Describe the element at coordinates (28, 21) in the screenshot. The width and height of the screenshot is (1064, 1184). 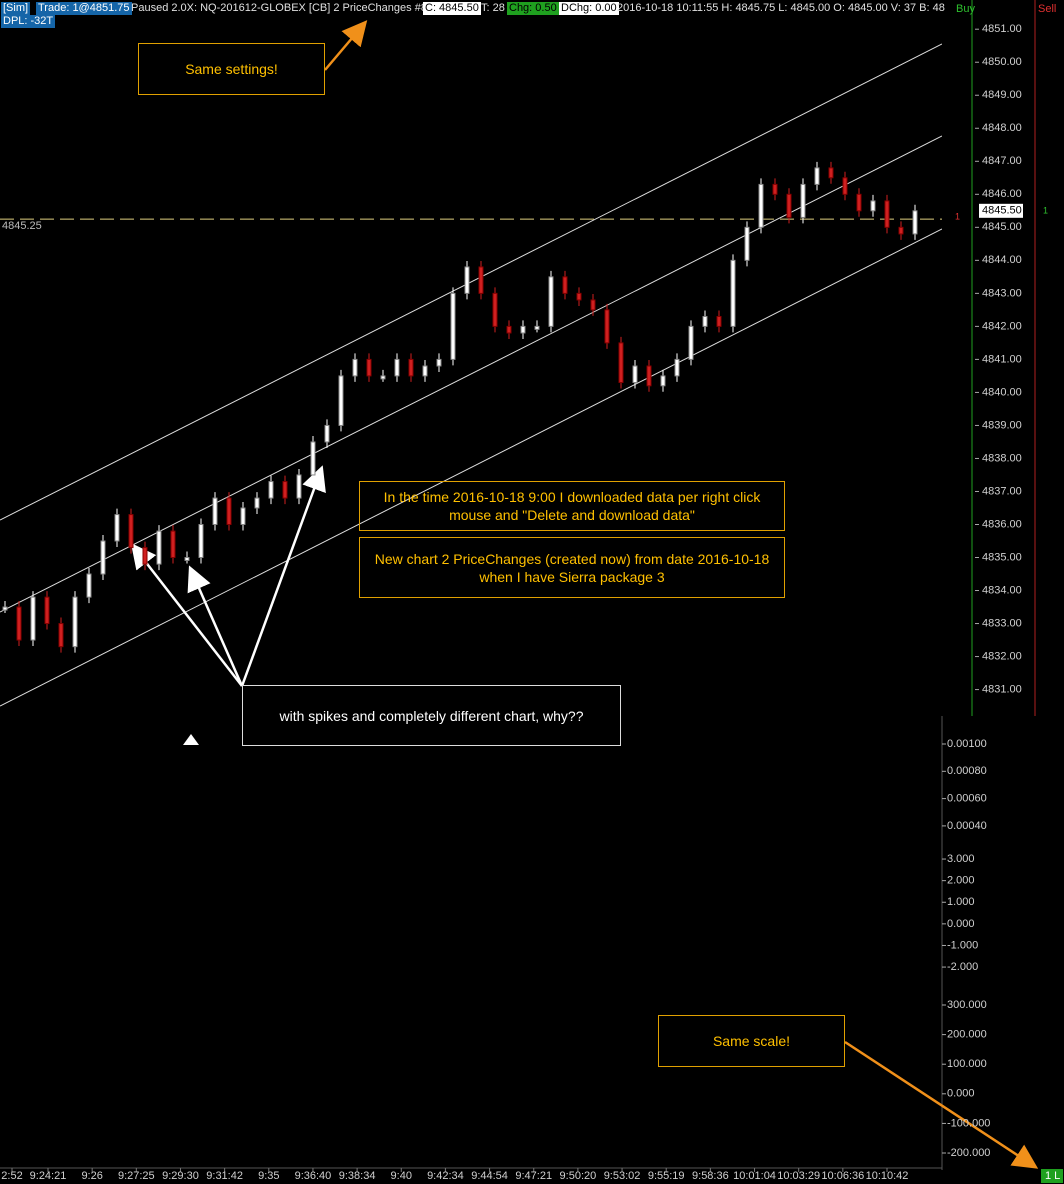
I see `dpl-badge: DPL: -32T` at that location.